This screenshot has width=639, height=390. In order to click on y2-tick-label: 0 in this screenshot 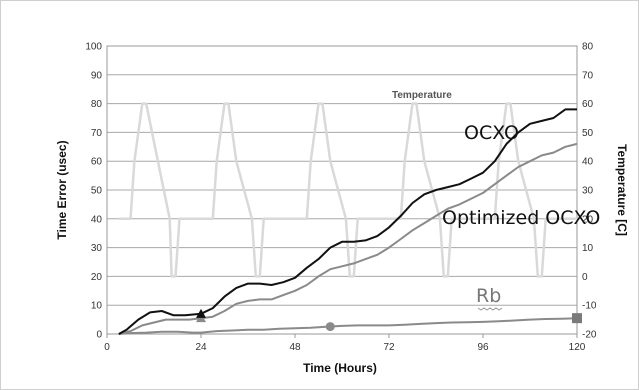, I will do `click(585, 277)`.